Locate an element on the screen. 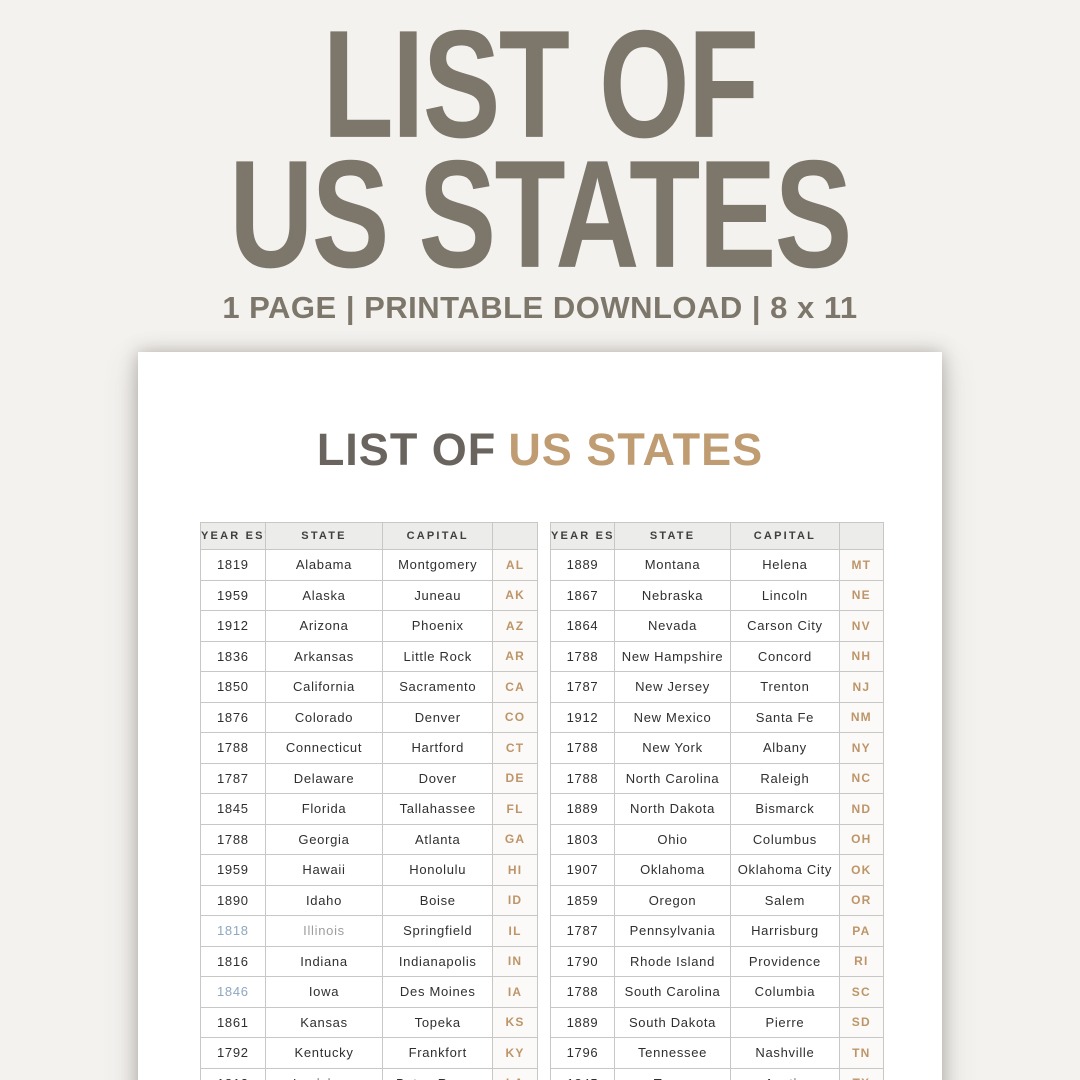  capital-cell: Indianapolis is located at coordinates (438, 961).